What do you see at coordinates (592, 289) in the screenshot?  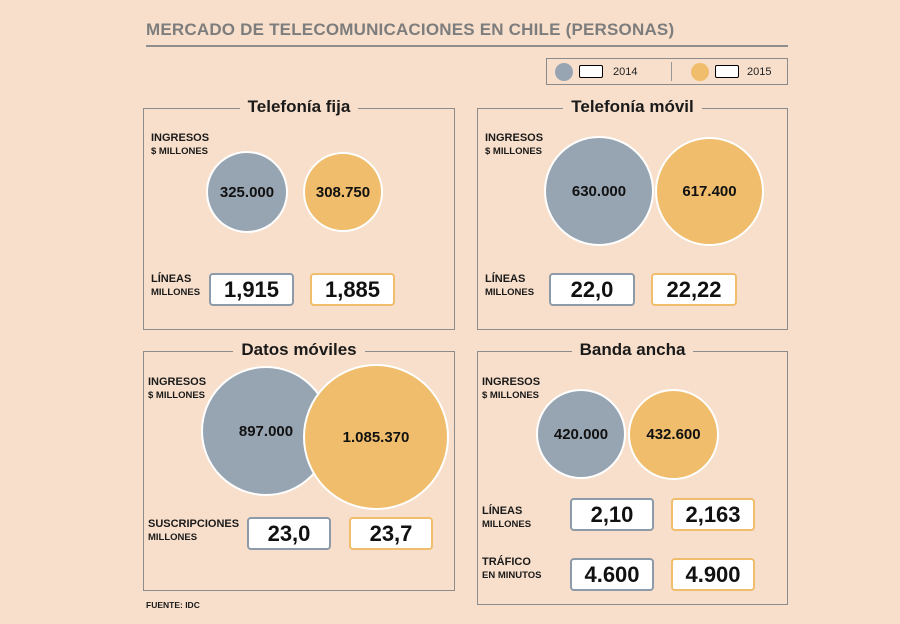 I see `value-box-2014: 22,0` at bounding box center [592, 289].